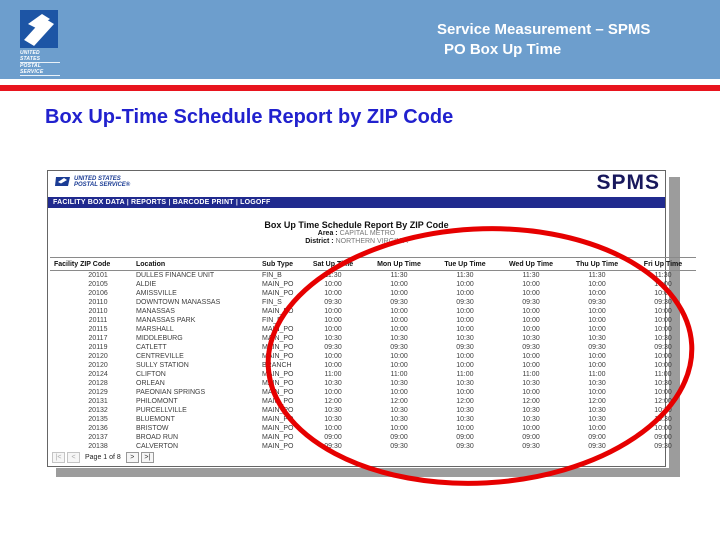 The width and height of the screenshot is (720, 540). Describe the element at coordinates (58, 457) in the screenshot. I see `first-page-button: |<` at that location.